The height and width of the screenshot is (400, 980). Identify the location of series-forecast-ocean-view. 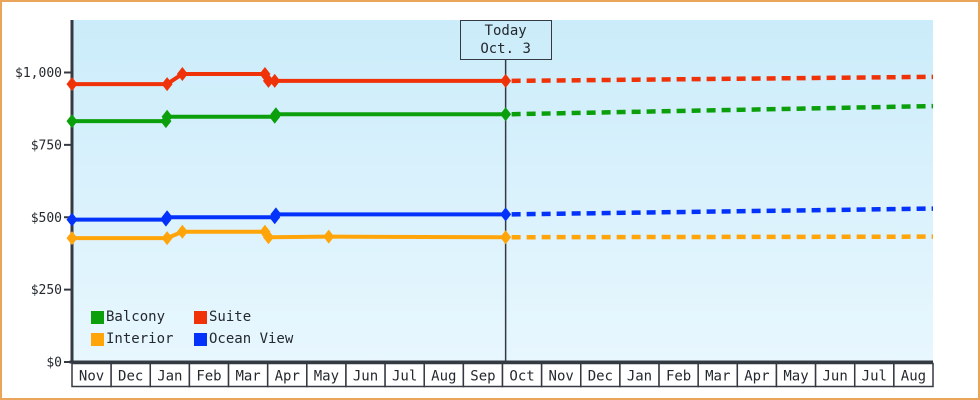
(722, 211).